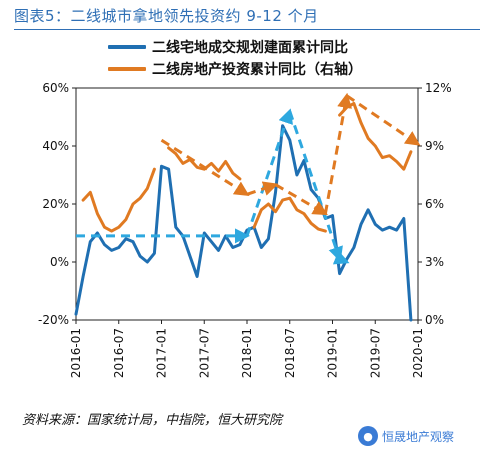 Image resolution: width=492 pixels, height=455 pixels. What do you see at coordinates (76, 353) in the screenshot?
I see `x-tick-label: 2016-01` at bounding box center [76, 353].